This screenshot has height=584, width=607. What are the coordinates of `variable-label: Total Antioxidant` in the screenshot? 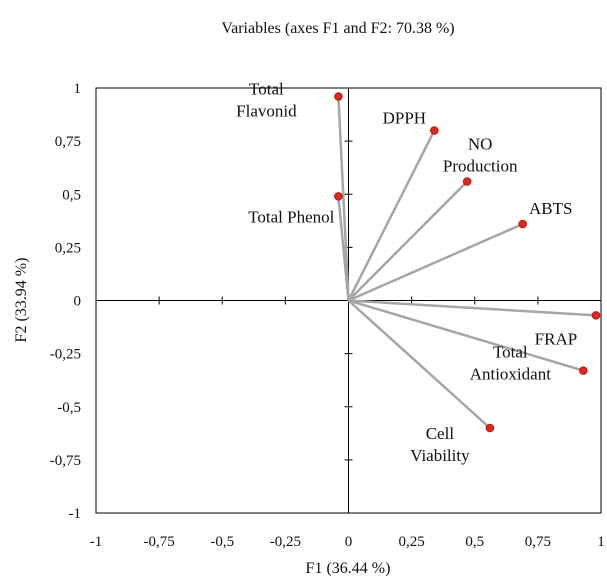 It's located at (510, 363).